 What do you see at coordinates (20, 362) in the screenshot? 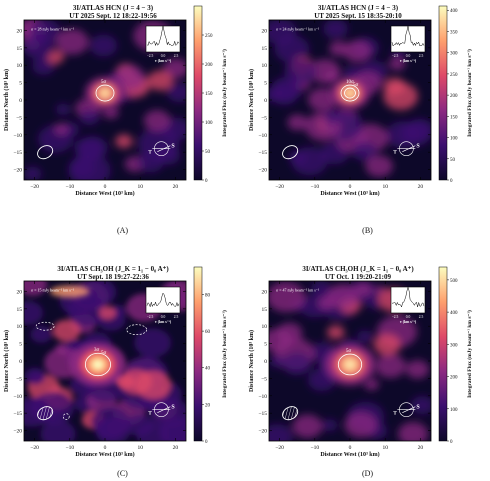
I see `y-tick-label: 0` at bounding box center [20, 362].